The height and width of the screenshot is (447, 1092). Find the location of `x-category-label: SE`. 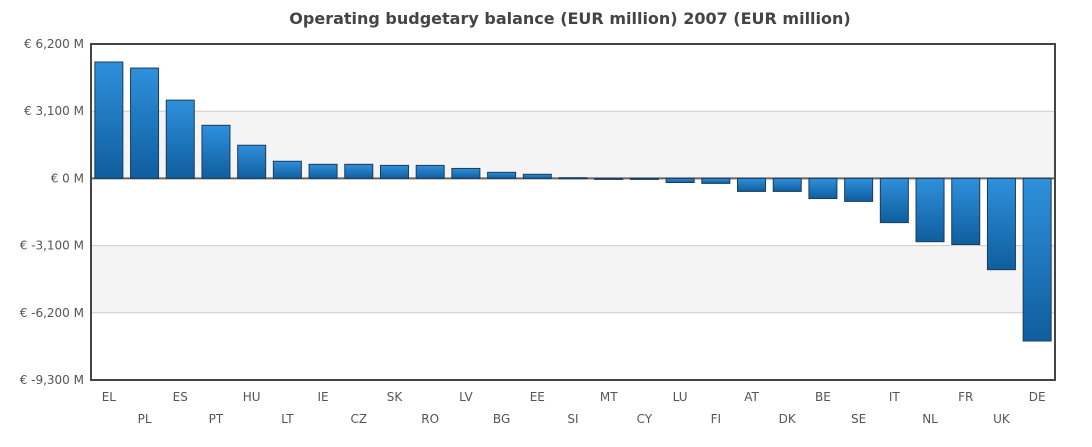

x-category-label: SE is located at coordinates (858, 419).